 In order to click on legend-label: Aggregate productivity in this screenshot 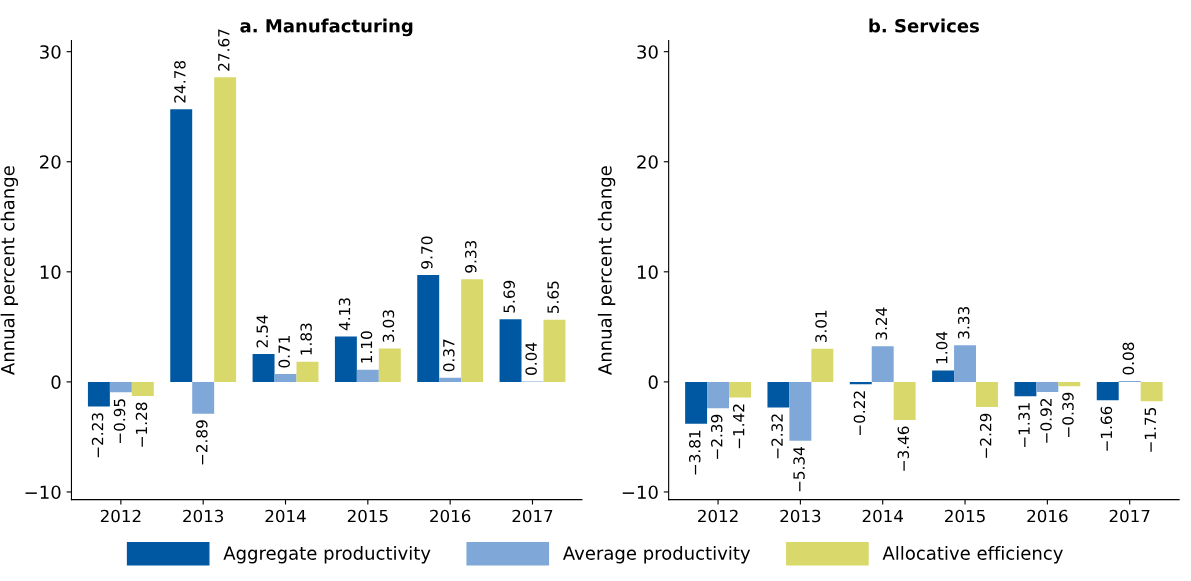, I will do `click(327, 554)`.